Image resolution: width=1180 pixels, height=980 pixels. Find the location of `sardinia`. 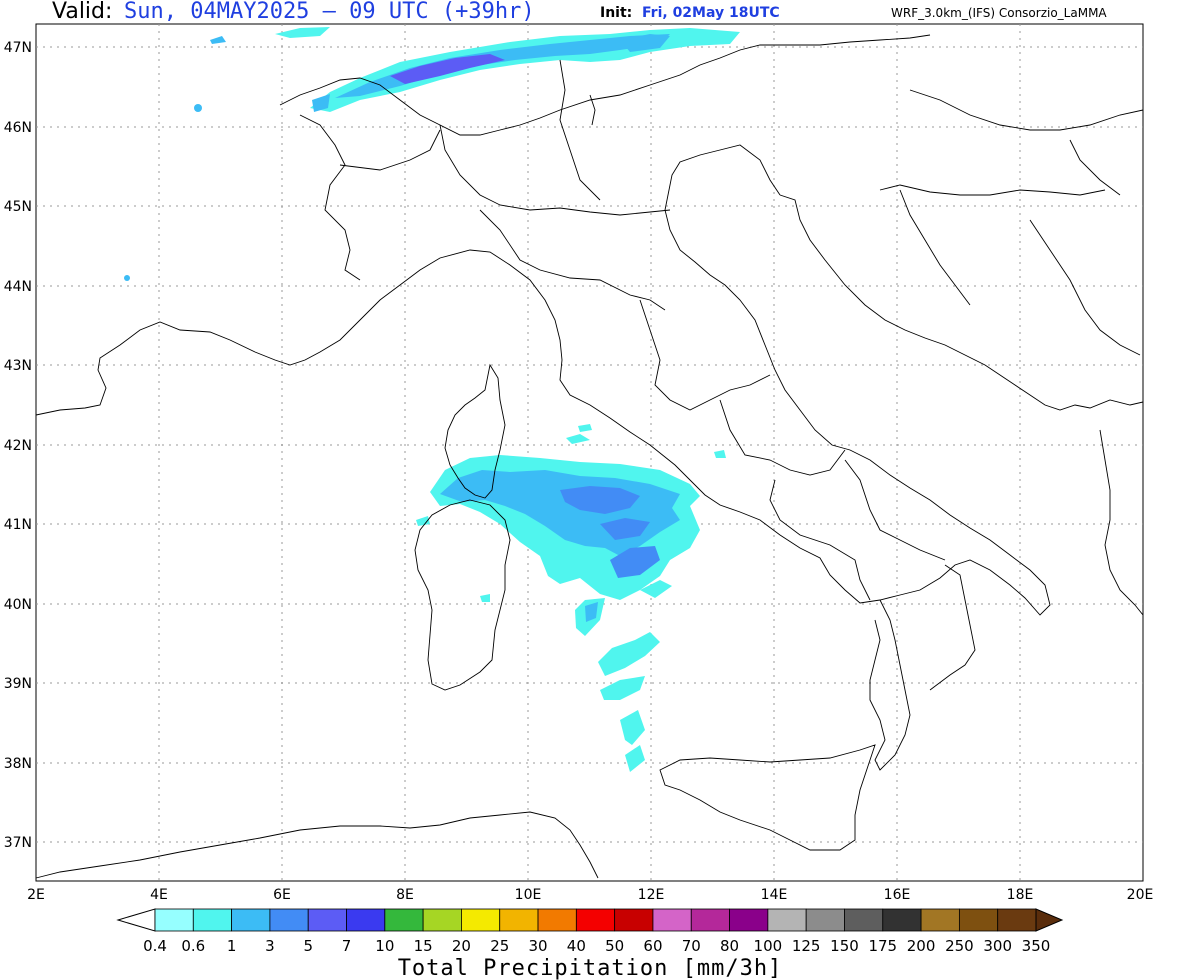

sardinia is located at coordinates (462, 595).